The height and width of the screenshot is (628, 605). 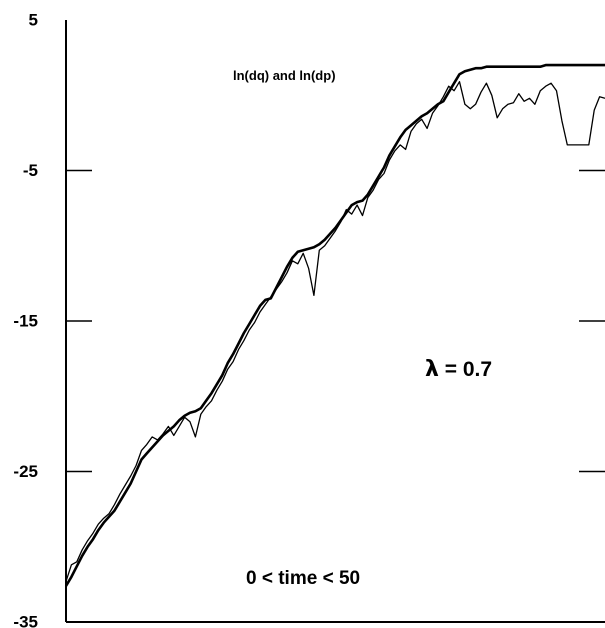 I want to click on y-tick-labels: 5 -5 -15 -25 -35, so click(x=25, y=319).